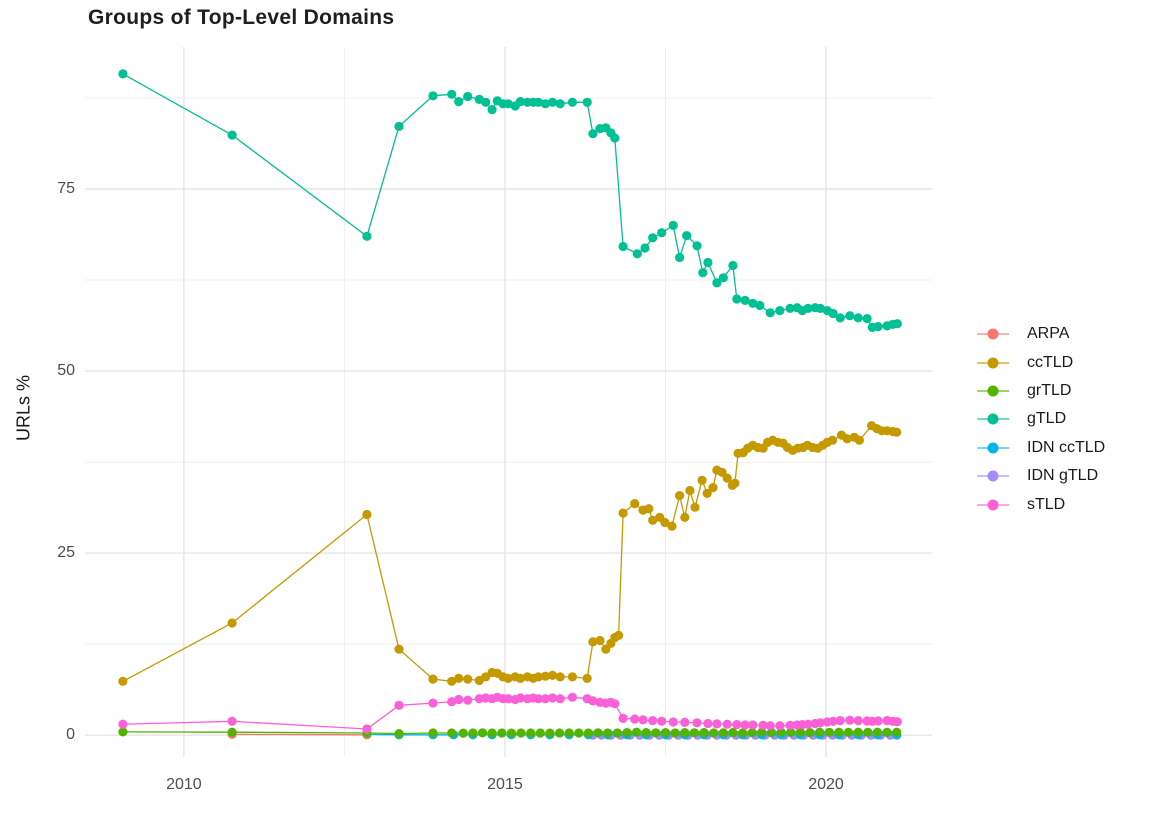 This screenshot has width=1164, height=827. I want to click on y-tick-label: 25, so click(66, 553).